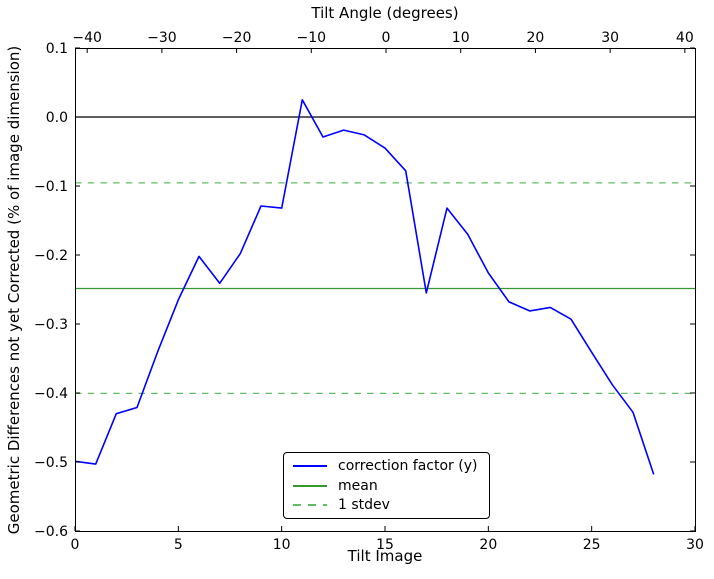 This screenshot has height=579, width=714. What do you see at coordinates (312, 38) in the screenshot?
I see `top-tick-label: −10` at bounding box center [312, 38].